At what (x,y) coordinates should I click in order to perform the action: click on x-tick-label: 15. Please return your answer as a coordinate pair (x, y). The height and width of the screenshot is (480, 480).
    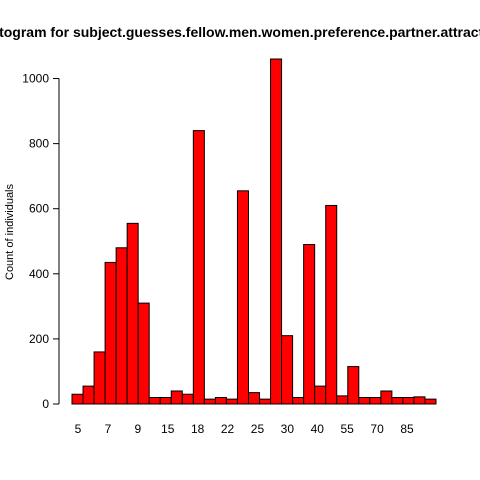
    Looking at the image, I should click on (168, 429).